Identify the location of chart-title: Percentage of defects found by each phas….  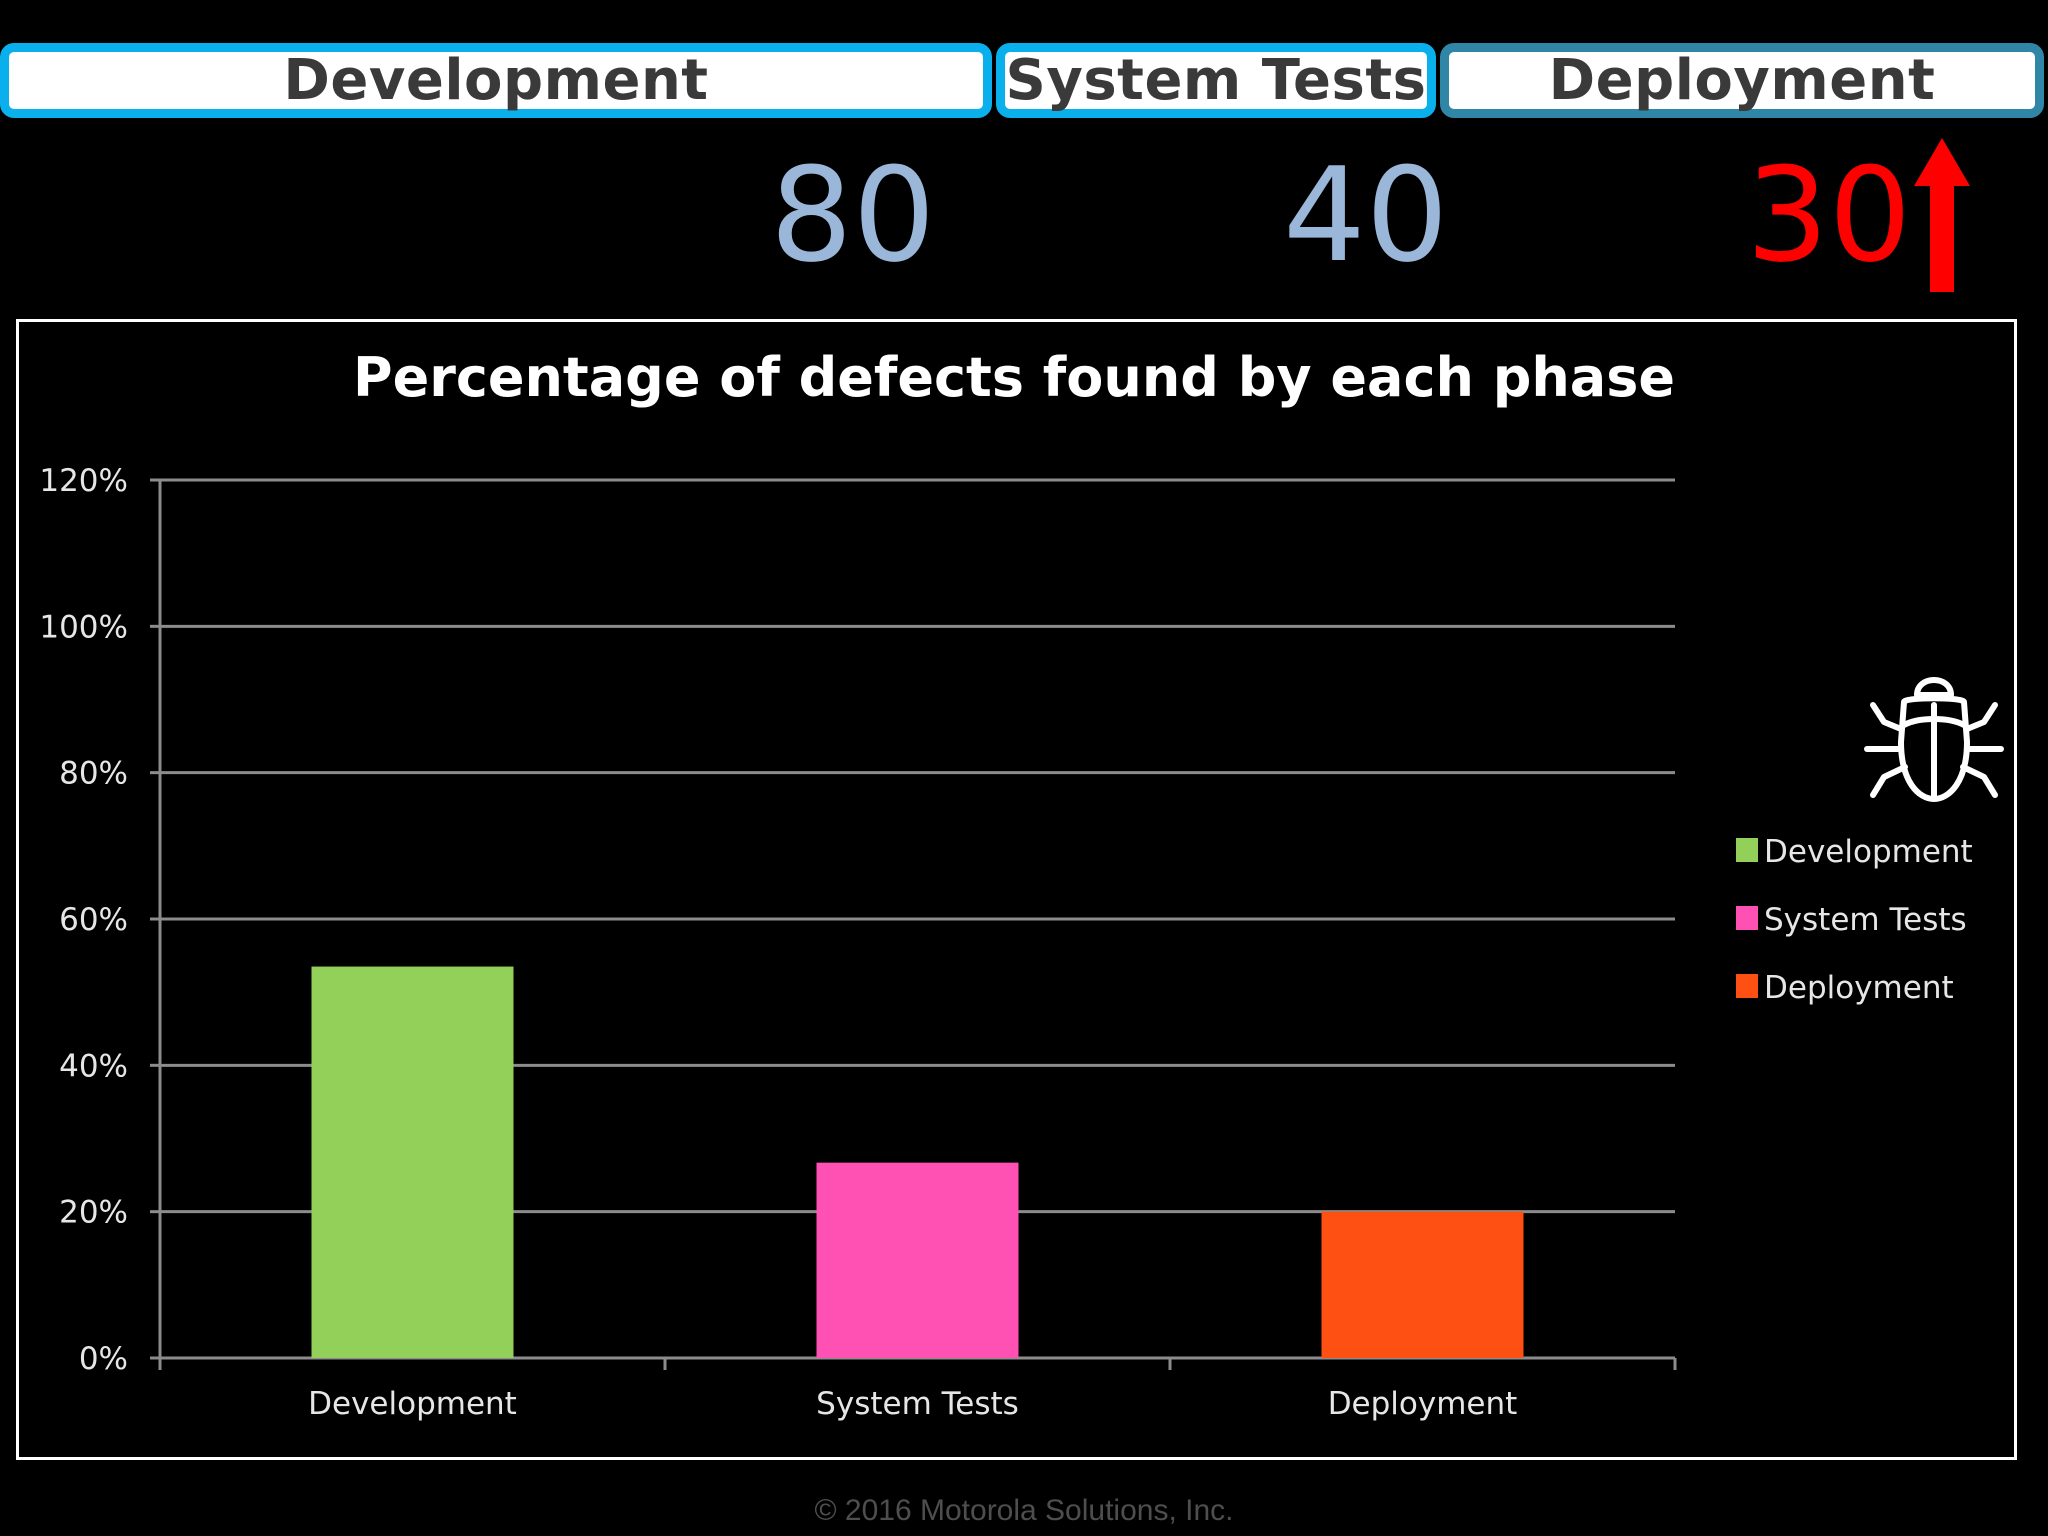
(1014, 377).